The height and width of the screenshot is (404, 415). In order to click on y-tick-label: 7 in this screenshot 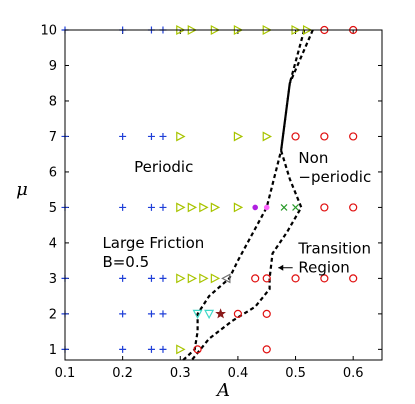, I will do `click(53, 137)`.